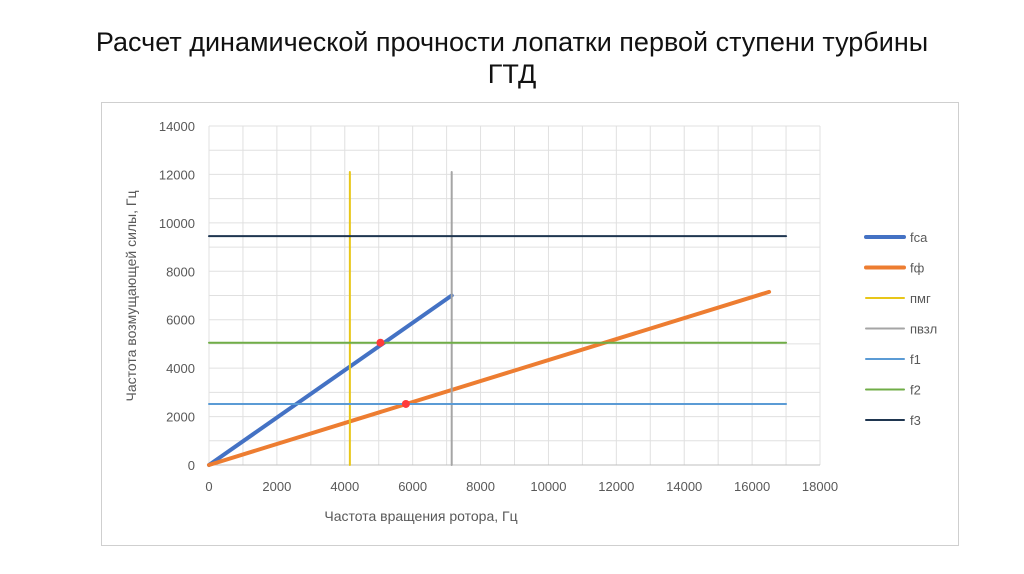  What do you see at coordinates (177, 174) in the screenshot?
I see `y-tick-label: 12000` at bounding box center [177, 174].